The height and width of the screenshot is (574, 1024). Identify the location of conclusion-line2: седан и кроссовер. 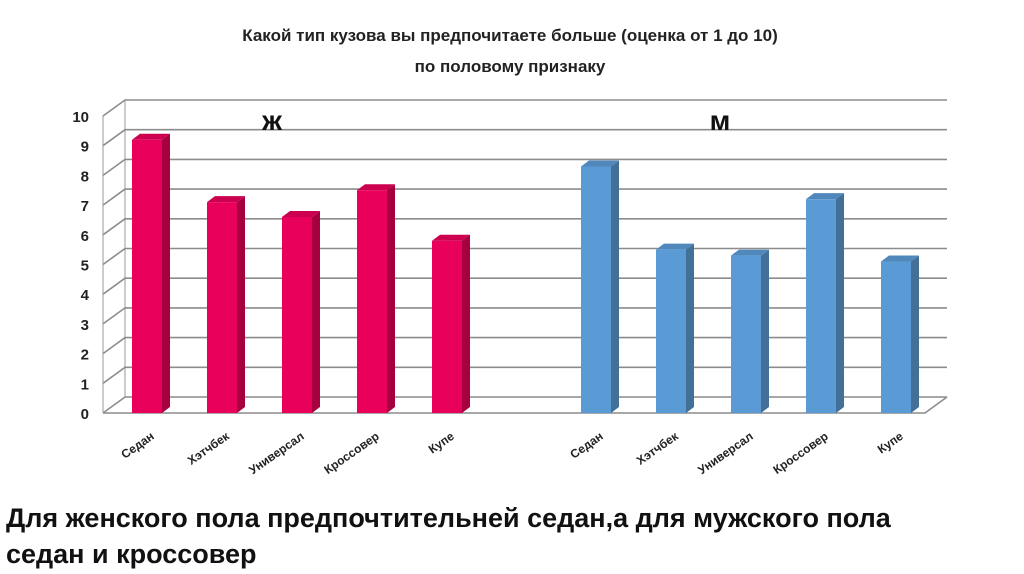
(131, 554).